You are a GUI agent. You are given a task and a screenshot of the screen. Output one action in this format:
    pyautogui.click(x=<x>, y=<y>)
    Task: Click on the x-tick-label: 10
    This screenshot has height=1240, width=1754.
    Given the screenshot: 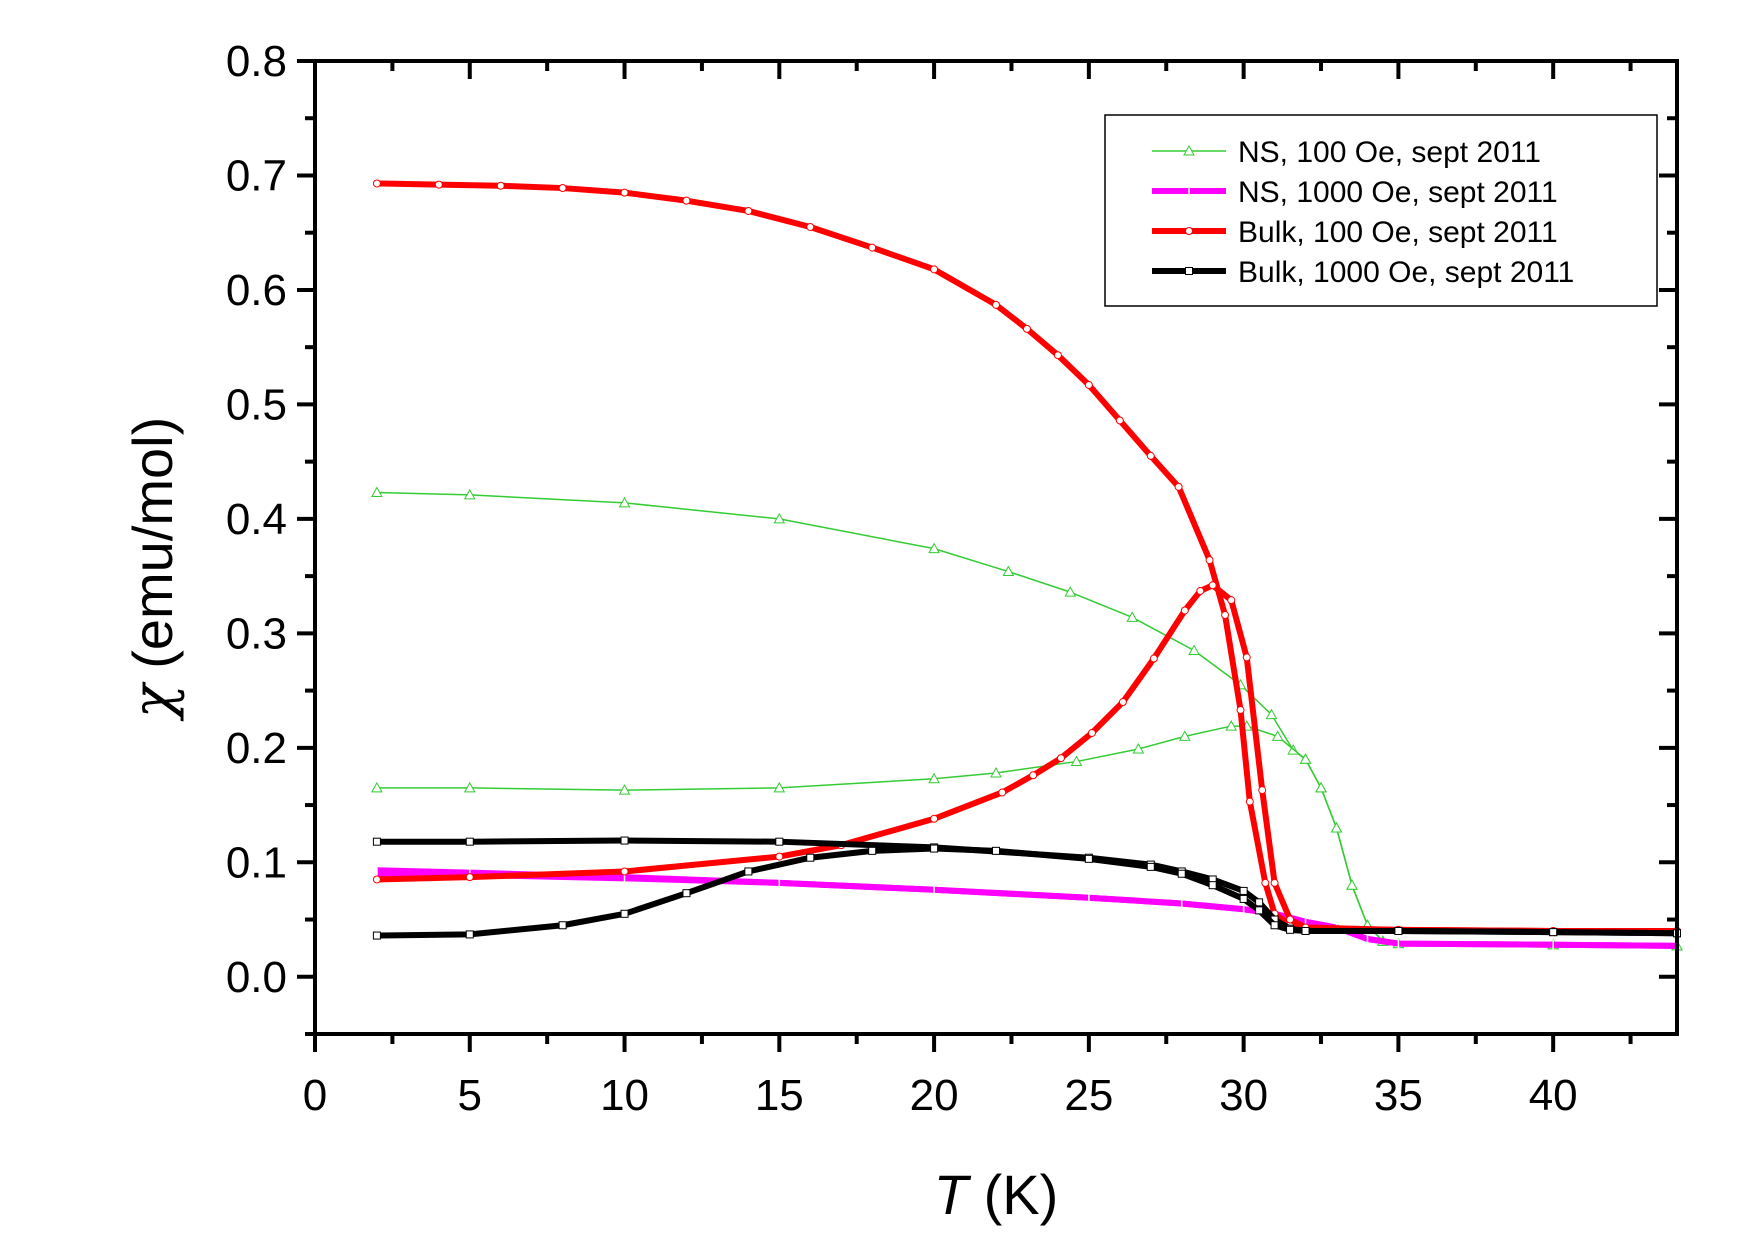 What is the action you would take?
    pyautogui.click(x=624, y=1095)
    